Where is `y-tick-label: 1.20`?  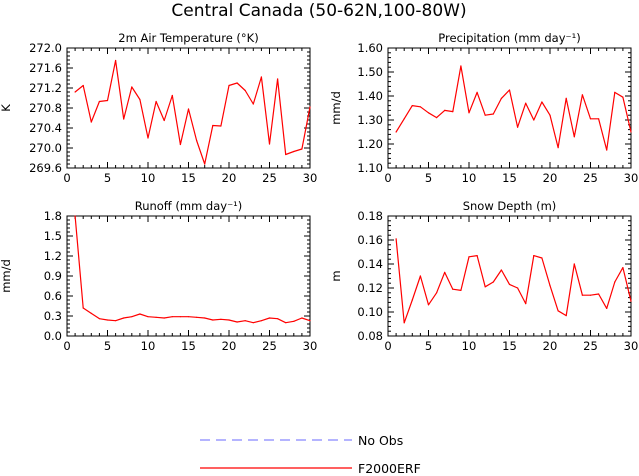
y-tick-label: 1.20 is located at coordinates (370, 144).